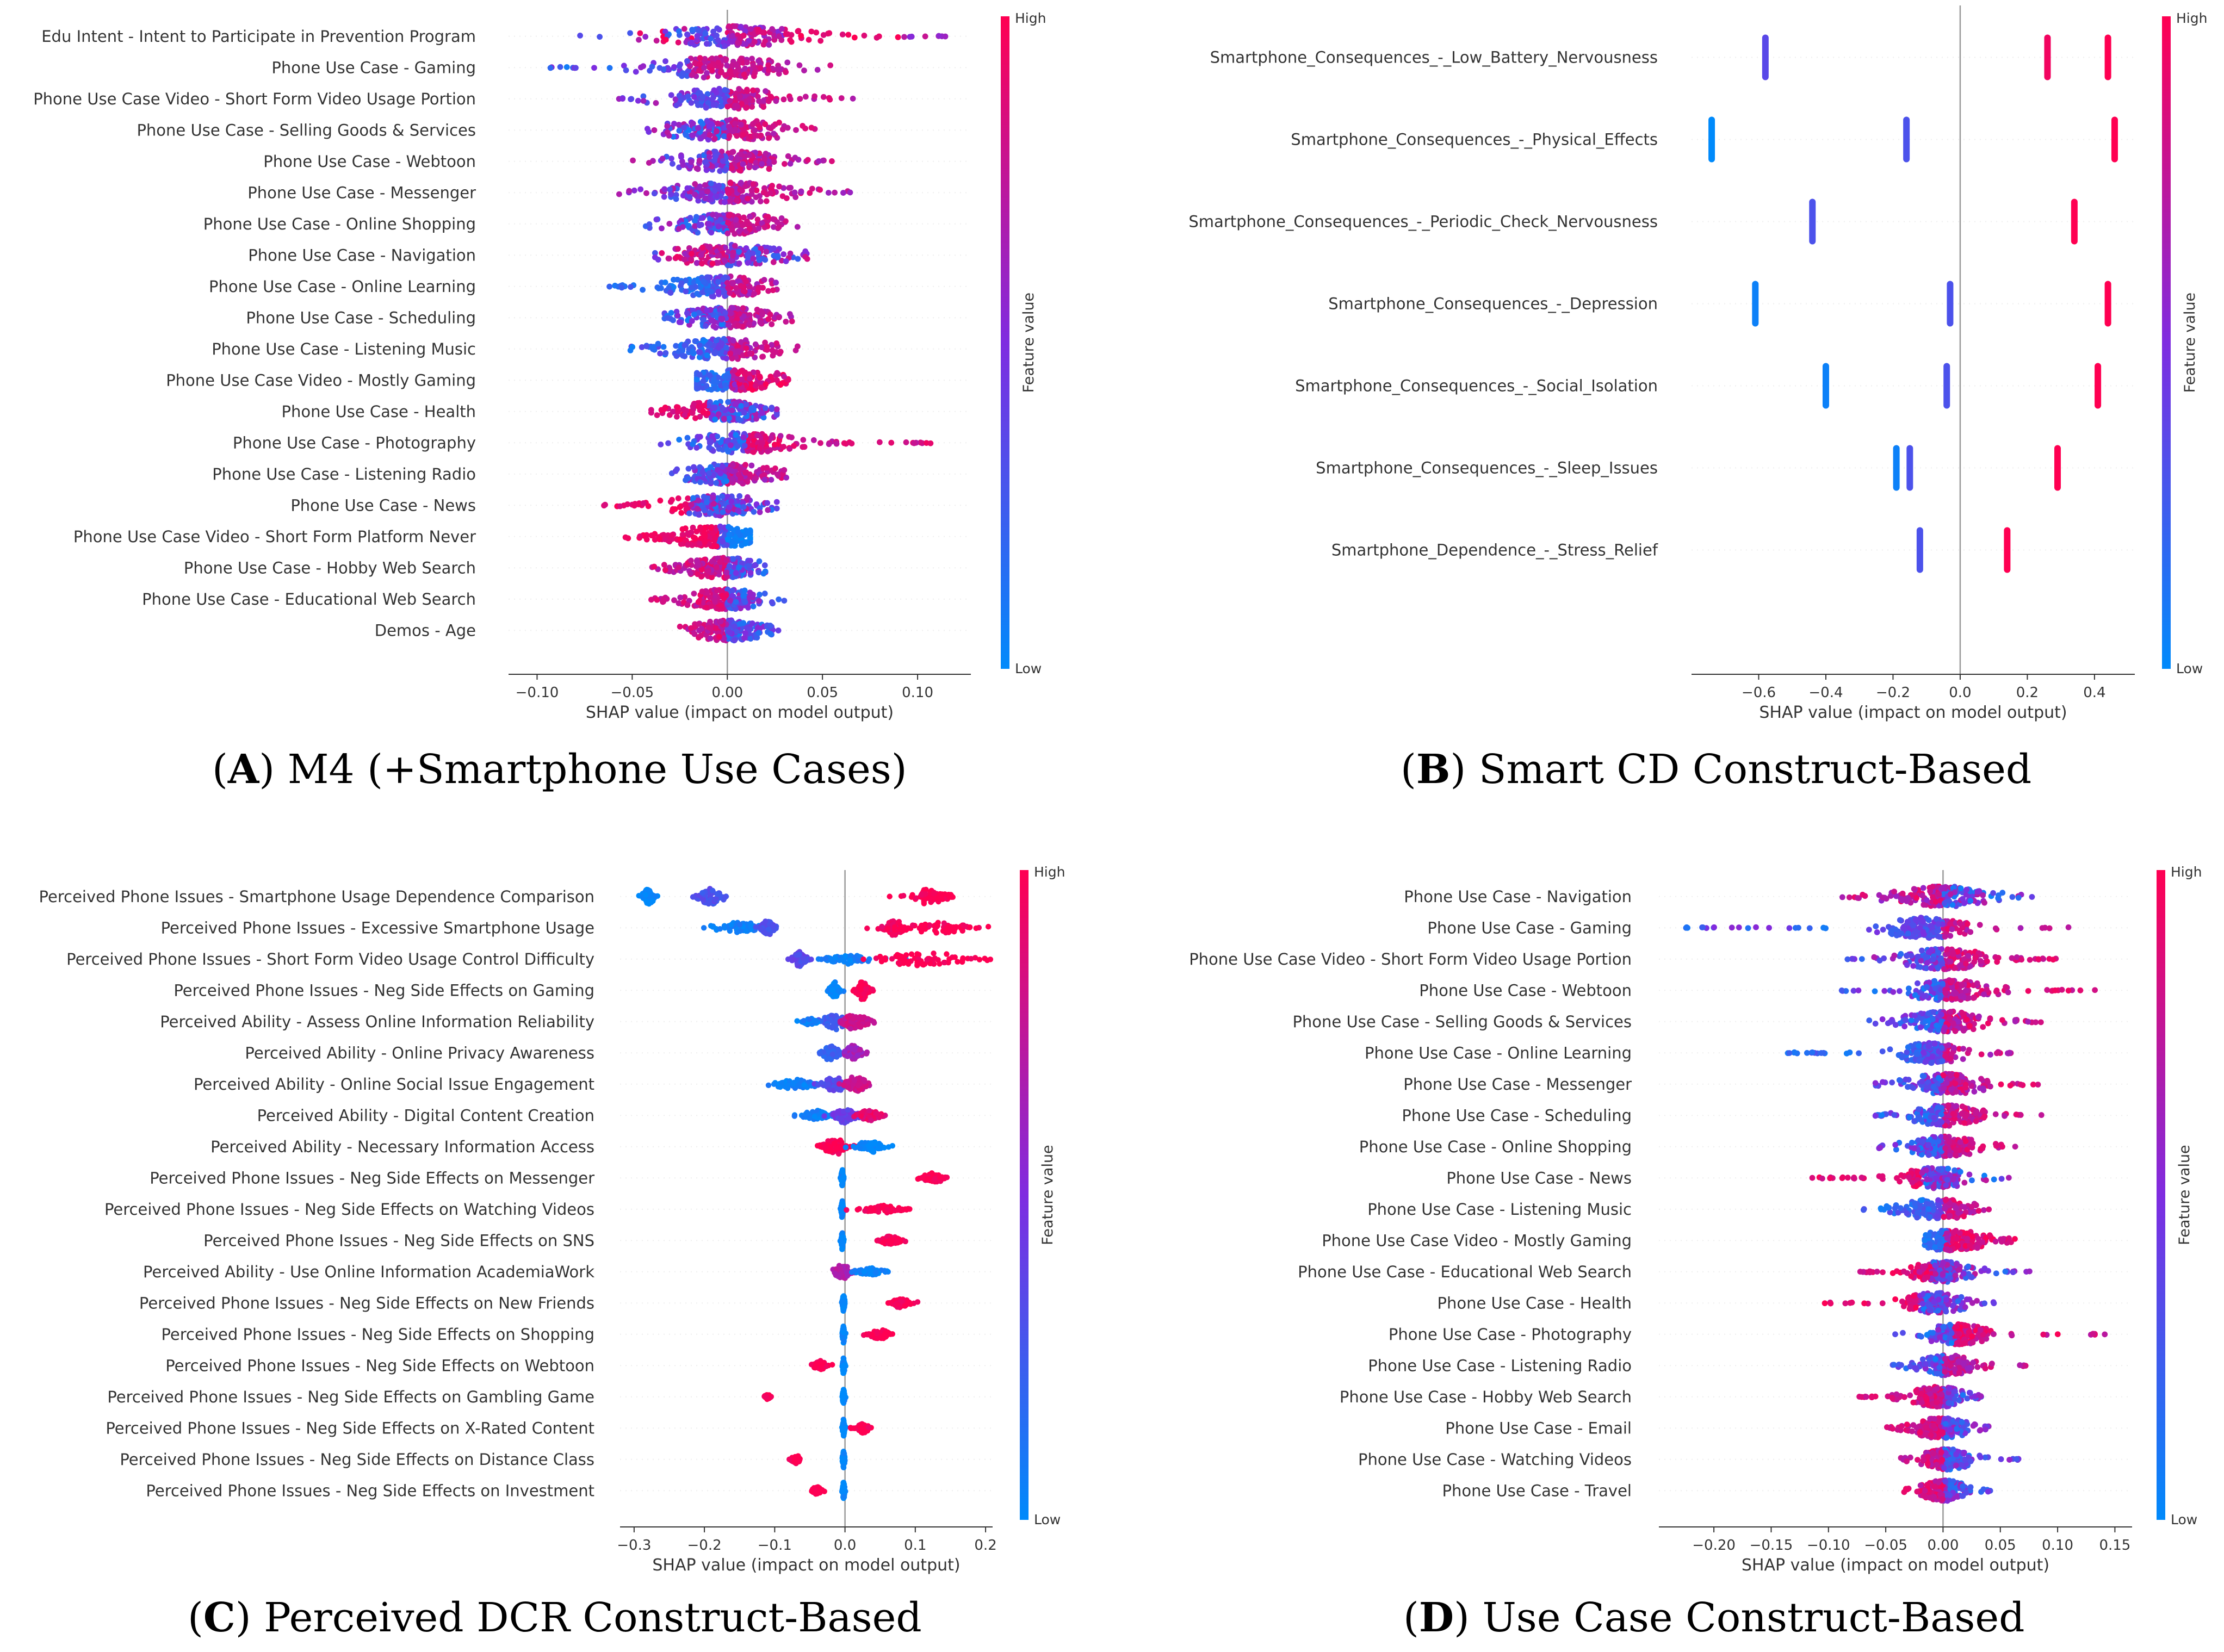  I want to click on feature-label: Phone Use Case - Messenger, so click(361, 192).